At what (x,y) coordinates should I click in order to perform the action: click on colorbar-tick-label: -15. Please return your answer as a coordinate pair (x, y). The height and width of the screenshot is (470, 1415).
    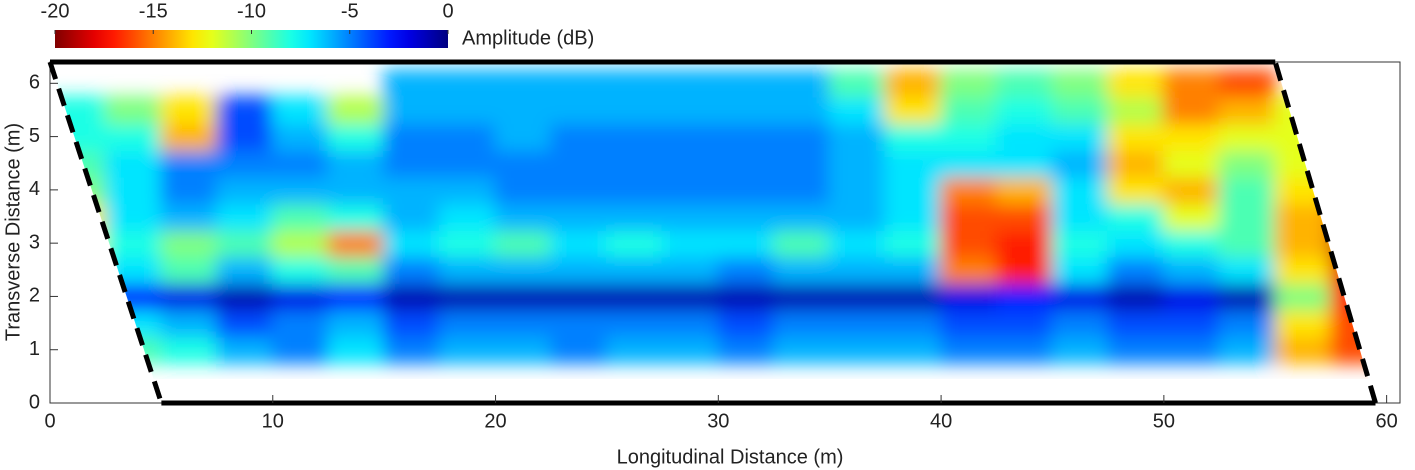
    Looking at the image, I should click on (153, 11).